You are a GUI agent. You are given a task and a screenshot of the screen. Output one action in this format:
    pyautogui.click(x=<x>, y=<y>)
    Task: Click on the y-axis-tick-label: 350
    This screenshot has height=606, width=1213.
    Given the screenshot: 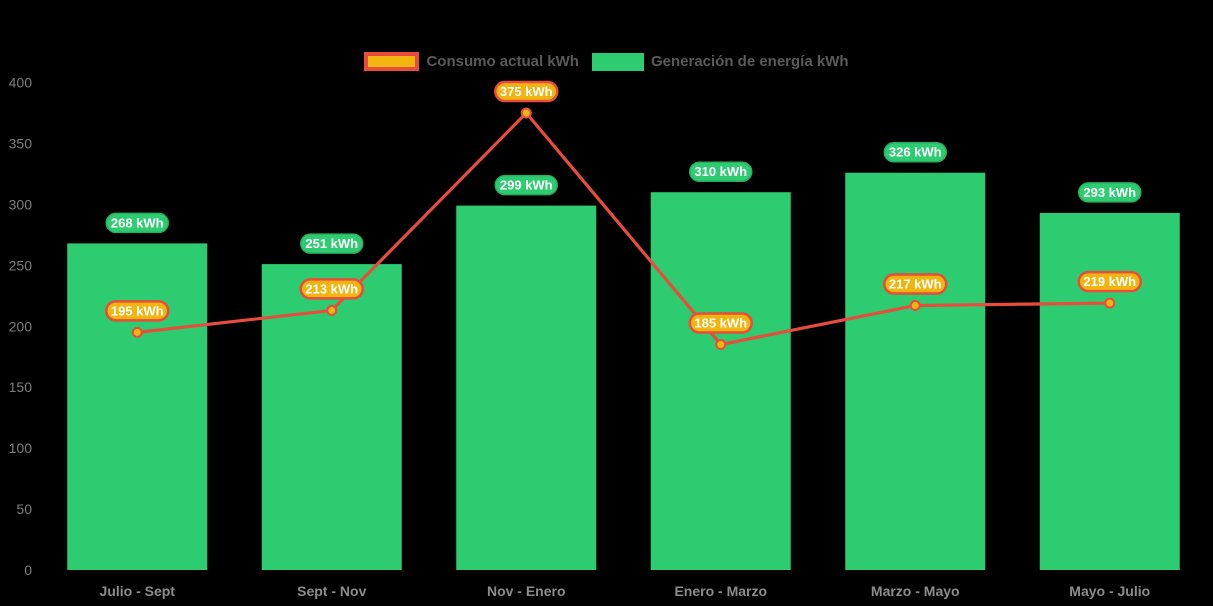 What is the action you would take?
    pyautogui.click(x=21, y=143)
    